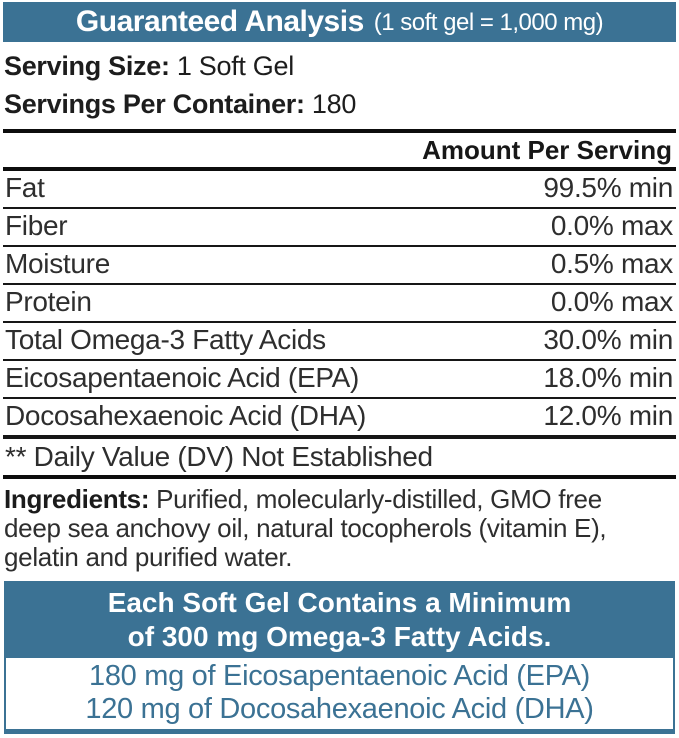 This screenshot has width=679, height=738. What do you see at coordinates (608, 415) in the screenshot?
I see `row-amount: 12.0% min` at bounding box center [608, 415].